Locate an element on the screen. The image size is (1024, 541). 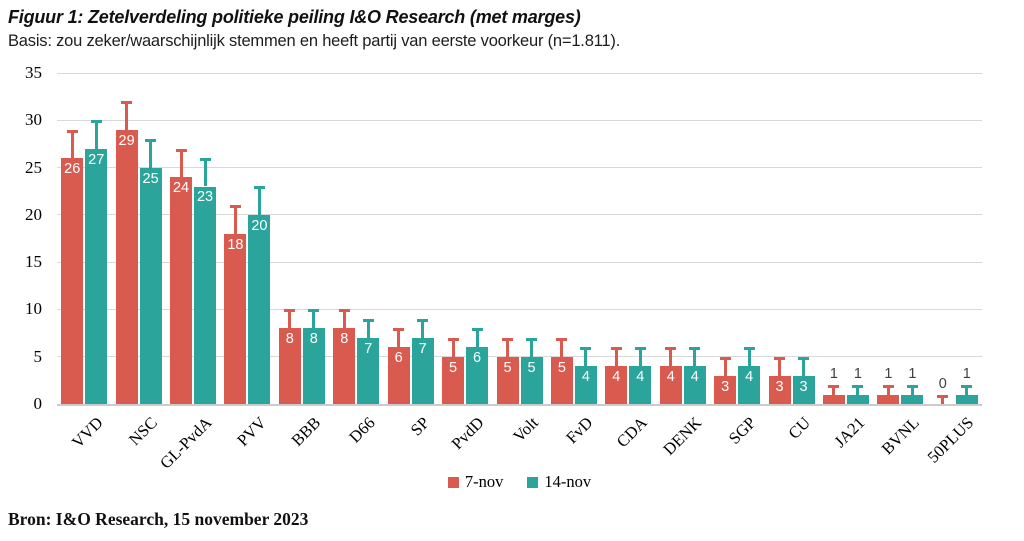
source-note: Bron: I&O Research, 15 november 2023 is located at coordinates (158, 519).